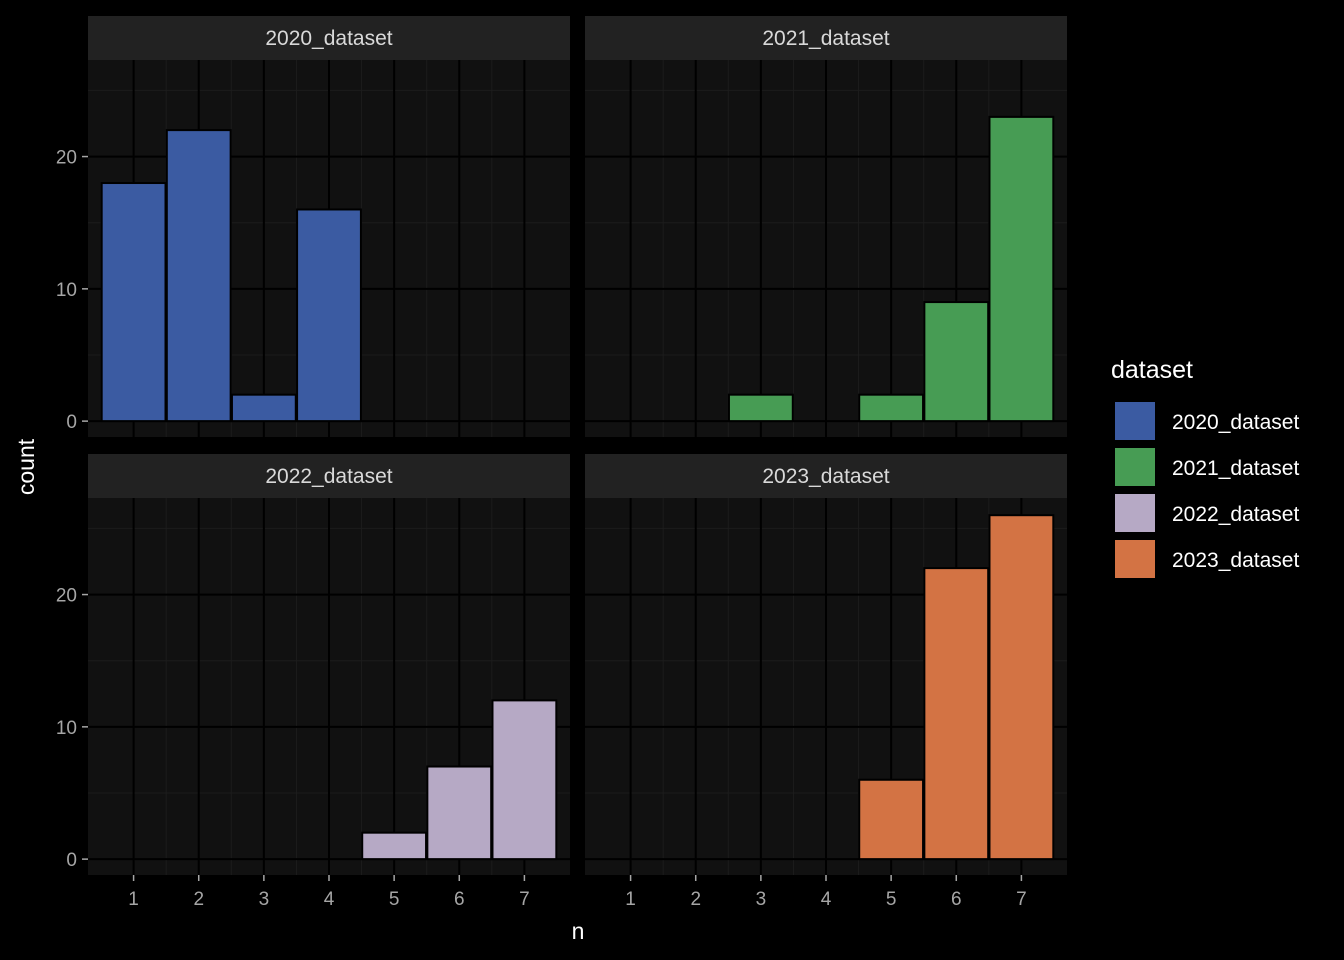 Image resolution: width=1344 pixels, height=960 pixels. I want to click on facet-strip-label: 2023_dataset, so click(825, 476).